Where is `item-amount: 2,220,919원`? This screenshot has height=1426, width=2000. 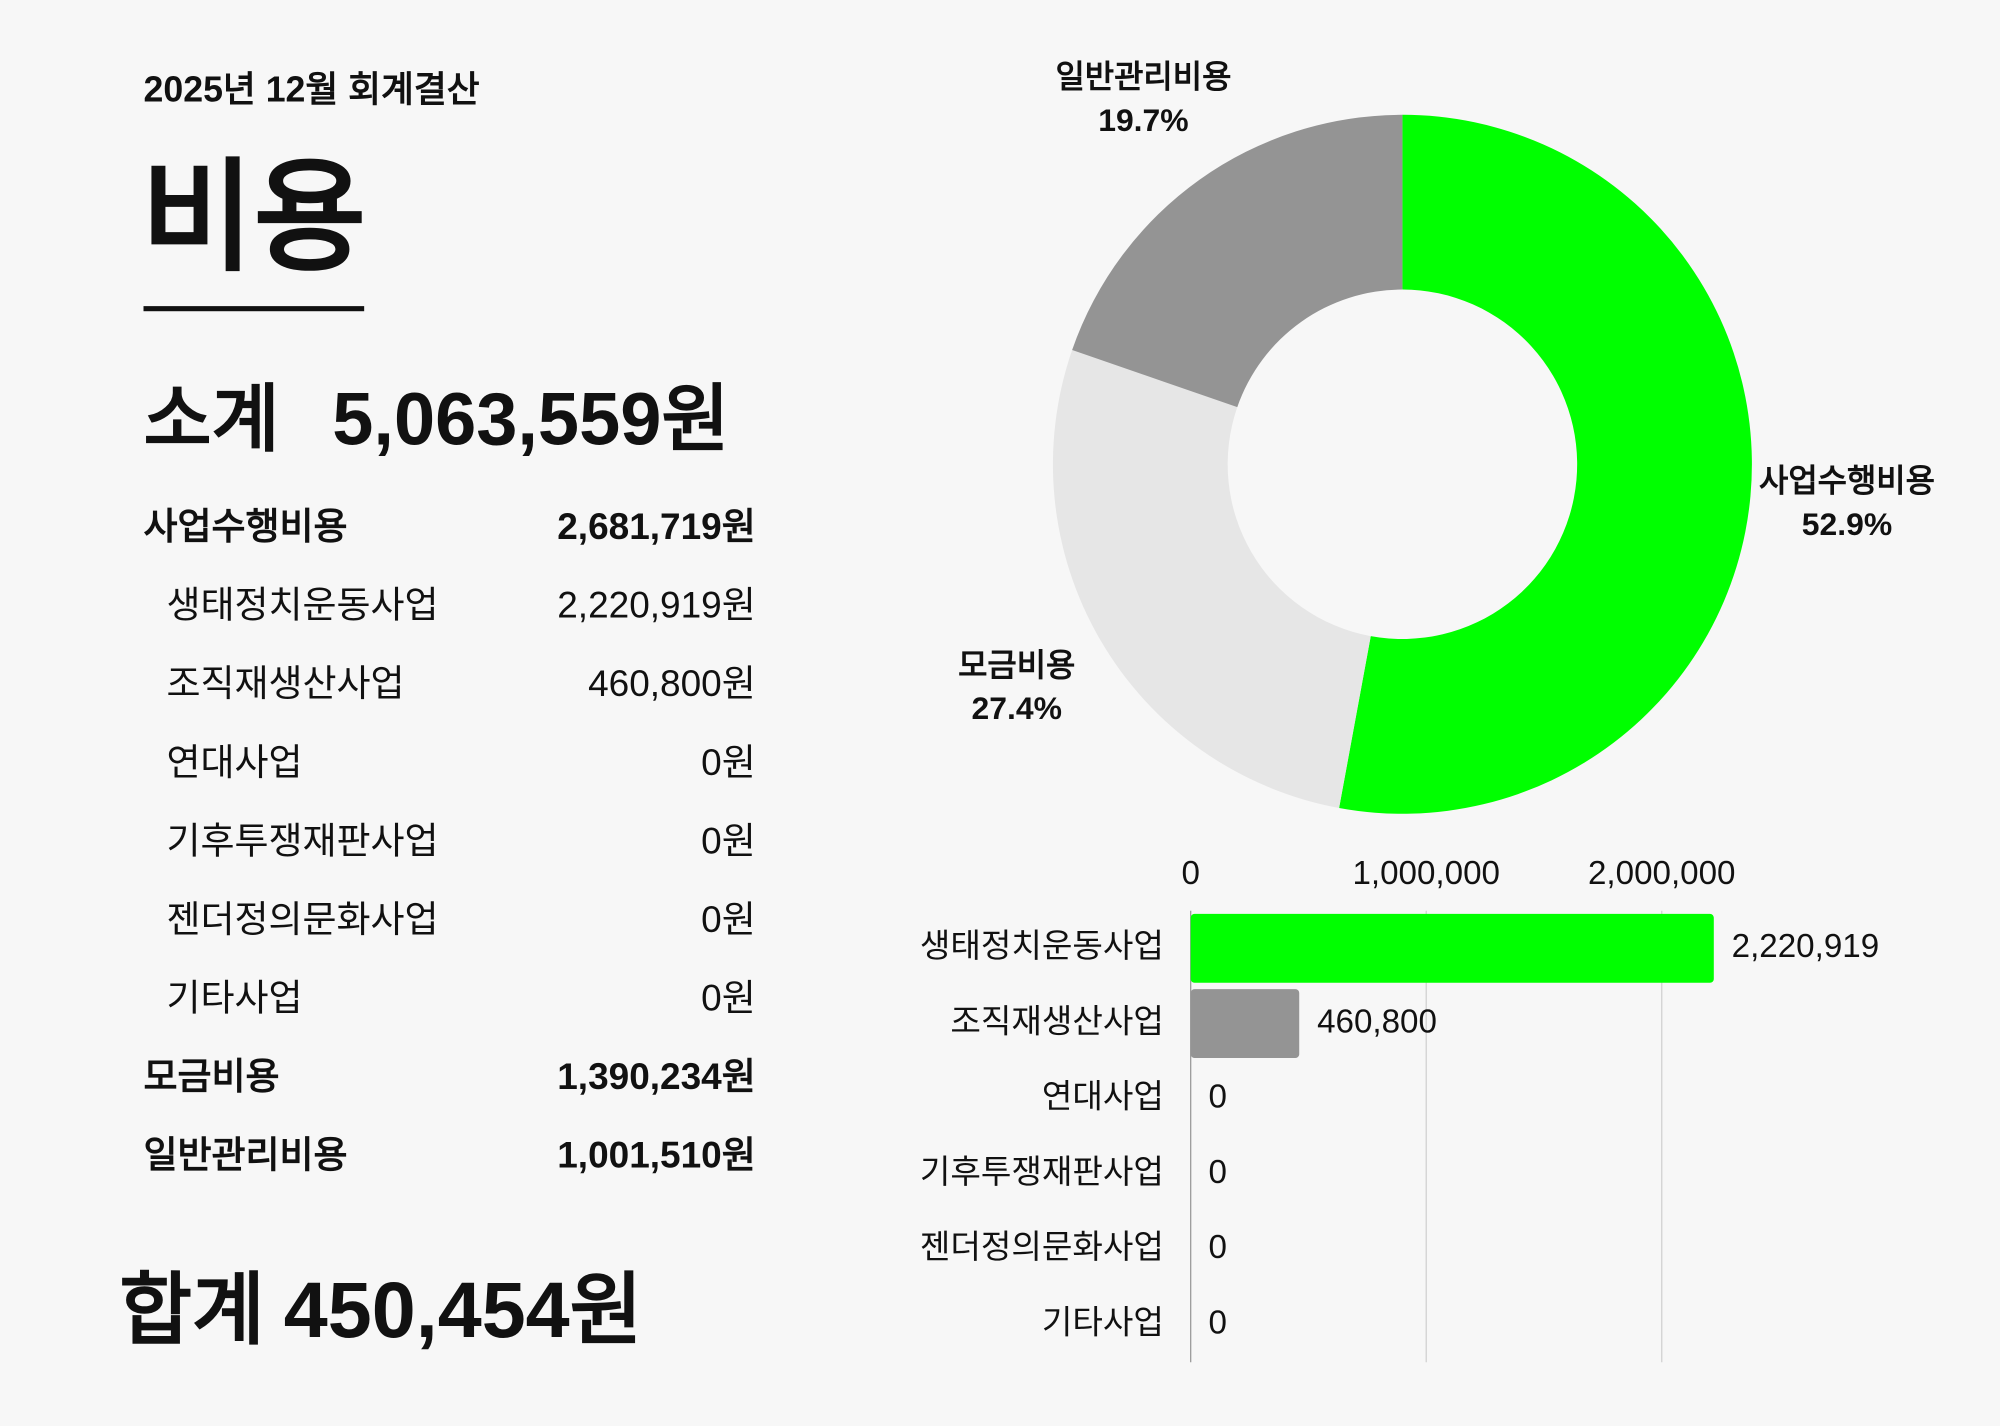
item-amount: 2,220,919원 is located at coordinates (656, 605).